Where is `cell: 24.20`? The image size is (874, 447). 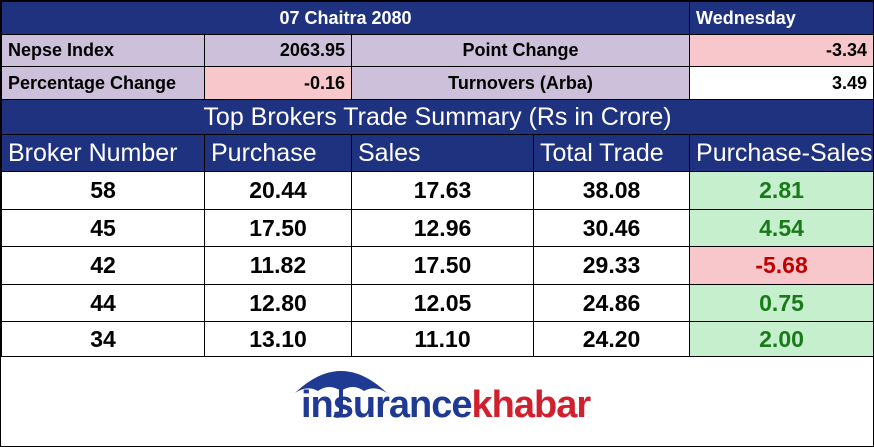 cell: 24.20 is located at coordinates (611, 339).